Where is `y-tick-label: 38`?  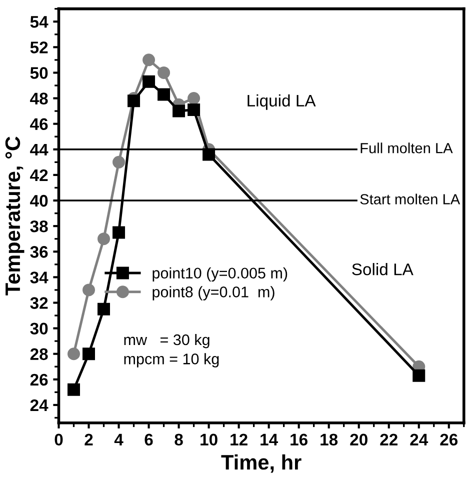
y-tick-label: 38 is located at coordinates (39, 226).